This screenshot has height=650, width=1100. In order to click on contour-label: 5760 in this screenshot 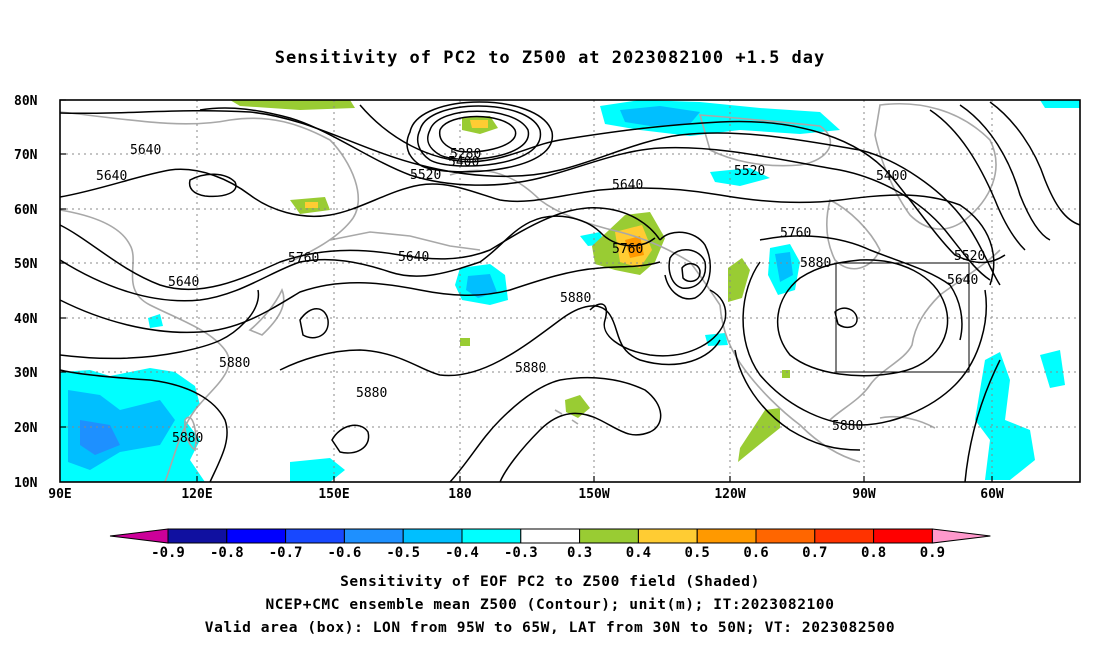, I will do `click(627, 249)`.